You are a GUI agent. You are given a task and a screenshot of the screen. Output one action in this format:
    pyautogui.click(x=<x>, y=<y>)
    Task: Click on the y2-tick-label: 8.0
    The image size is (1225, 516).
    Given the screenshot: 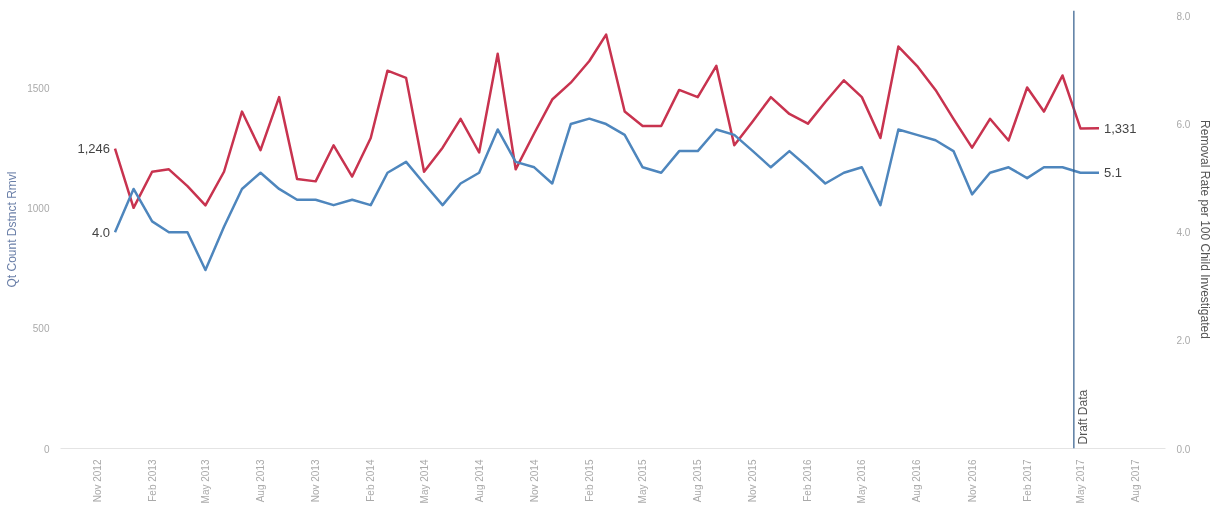 What is the action you would take?
    pyautogui.click(x=1183, y=16)
    